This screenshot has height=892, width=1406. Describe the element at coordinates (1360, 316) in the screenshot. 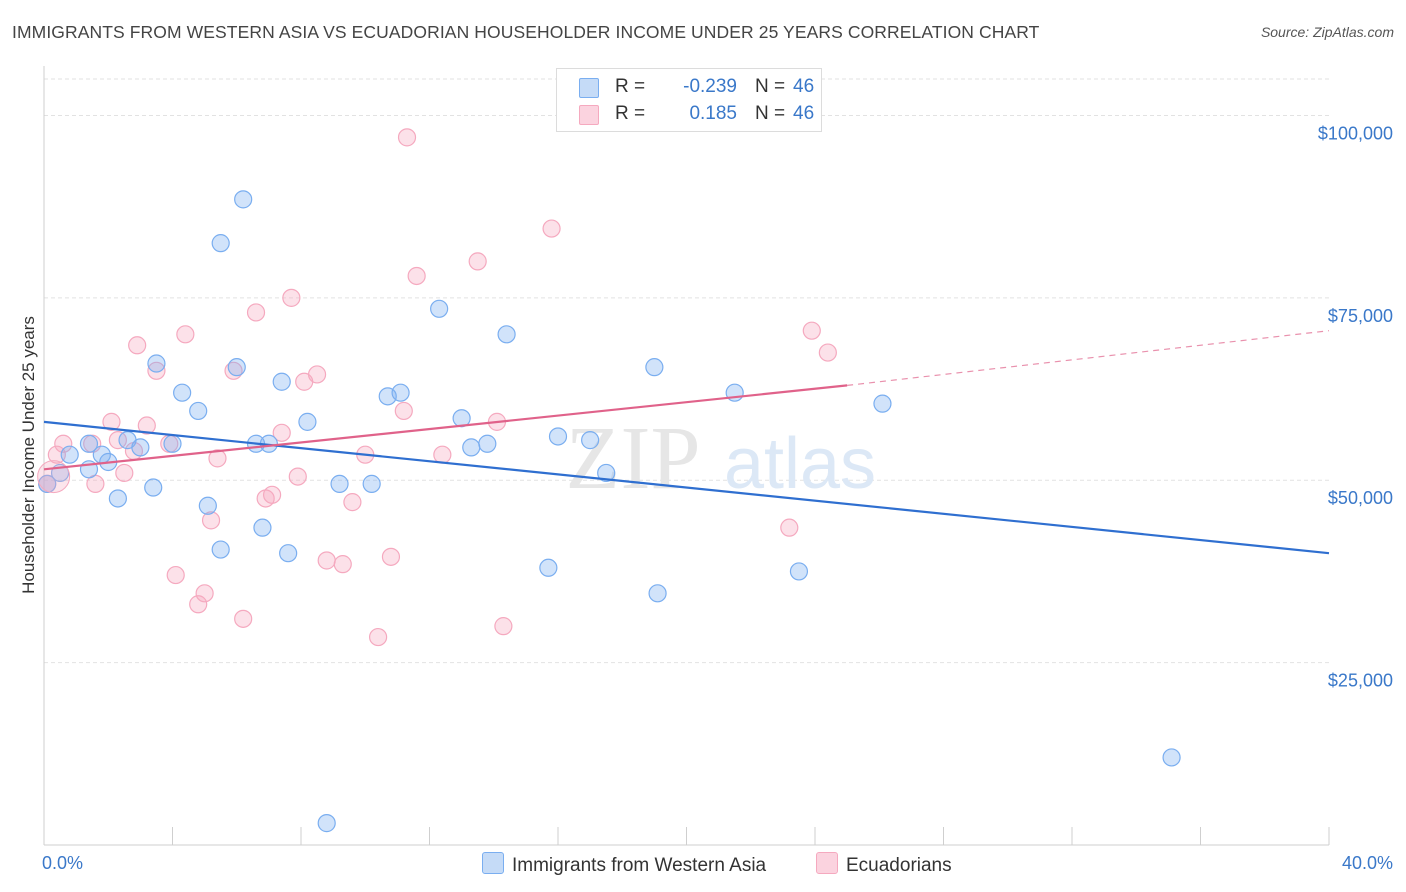

I see `y-tick-label: $75,000` at that location.